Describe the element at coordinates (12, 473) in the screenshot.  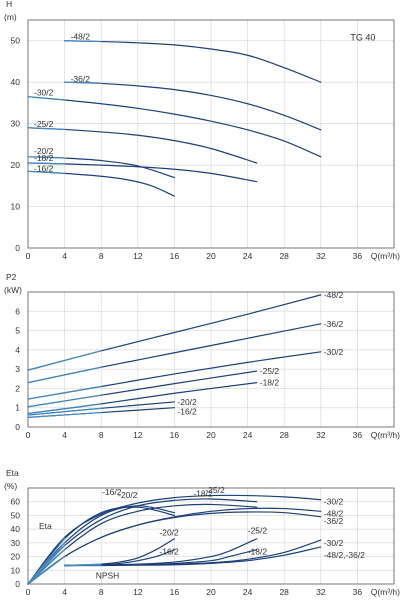
I see `y-axis-title: Eta` at that location.